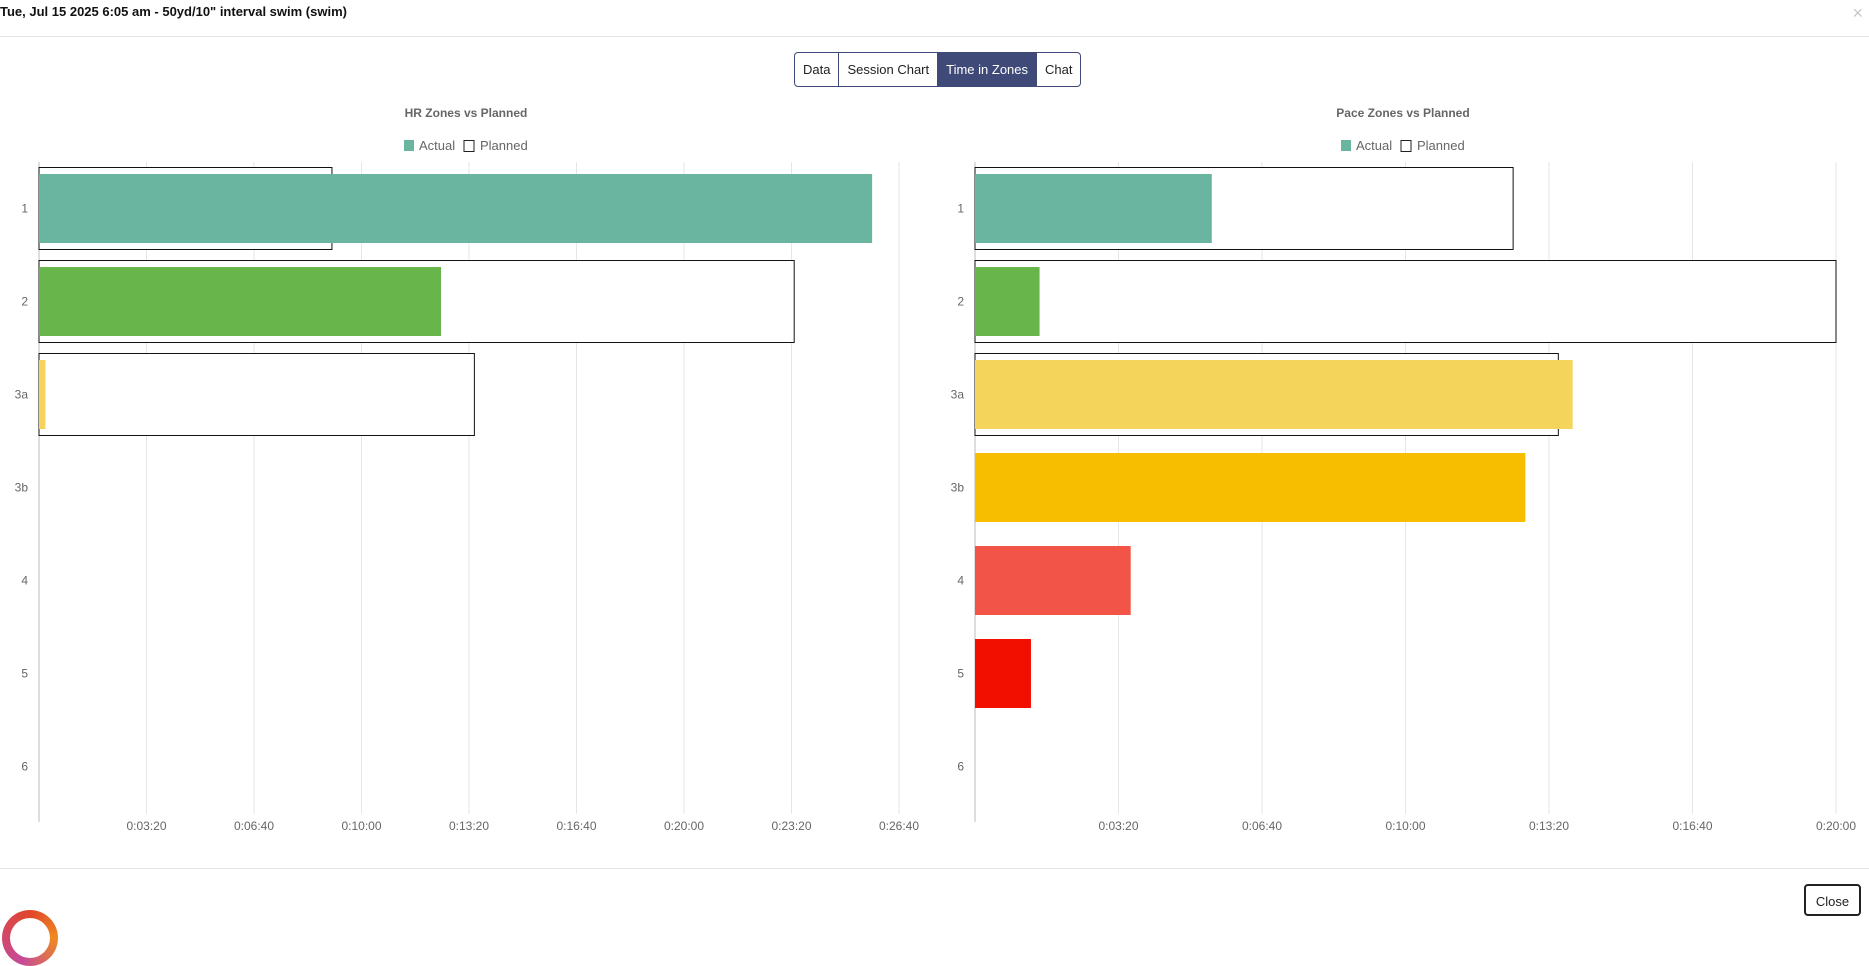  What do you see at coordinates (888, 69) in the screenshot?
I see `tab-session-chart: Session Chart` at bounding box center [888, 69].